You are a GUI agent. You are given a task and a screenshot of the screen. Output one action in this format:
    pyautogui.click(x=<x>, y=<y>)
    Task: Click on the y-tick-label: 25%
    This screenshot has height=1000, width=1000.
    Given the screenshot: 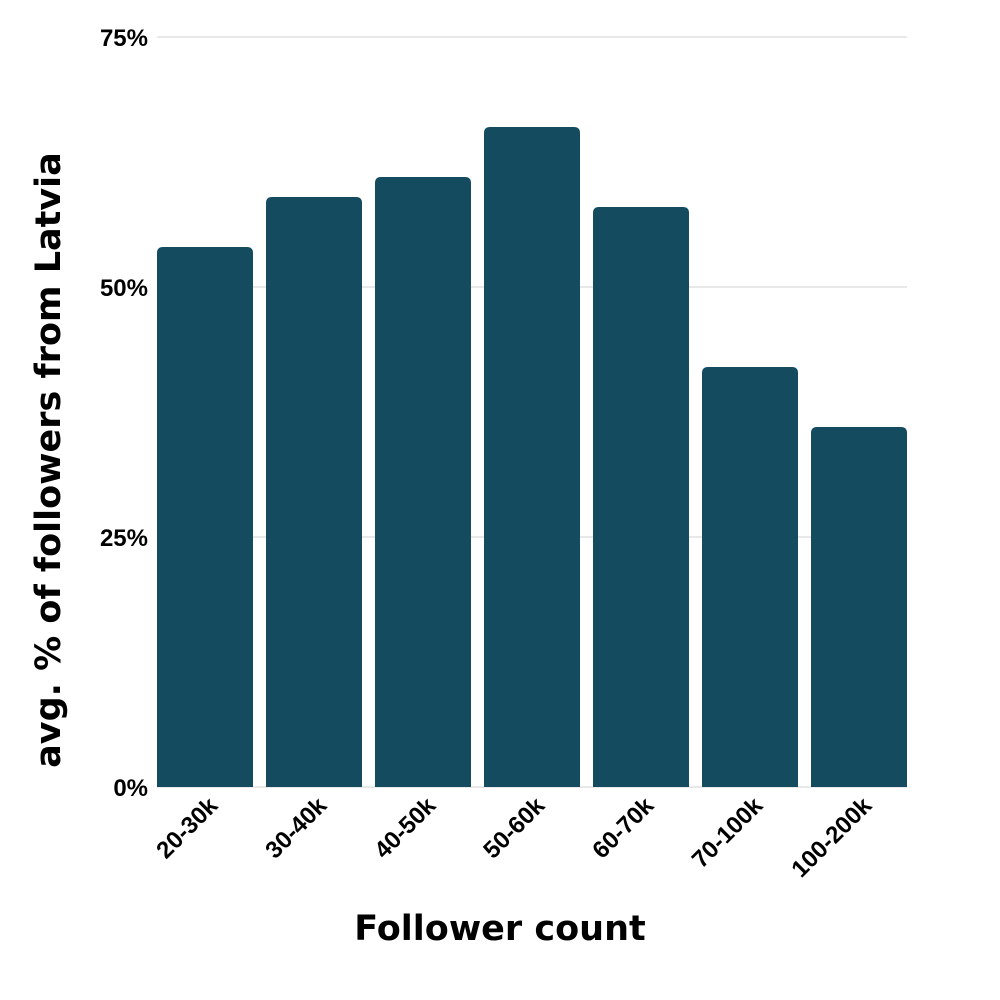 What is the action you would take?
    pyautogui.click(x=124, y=538)
    